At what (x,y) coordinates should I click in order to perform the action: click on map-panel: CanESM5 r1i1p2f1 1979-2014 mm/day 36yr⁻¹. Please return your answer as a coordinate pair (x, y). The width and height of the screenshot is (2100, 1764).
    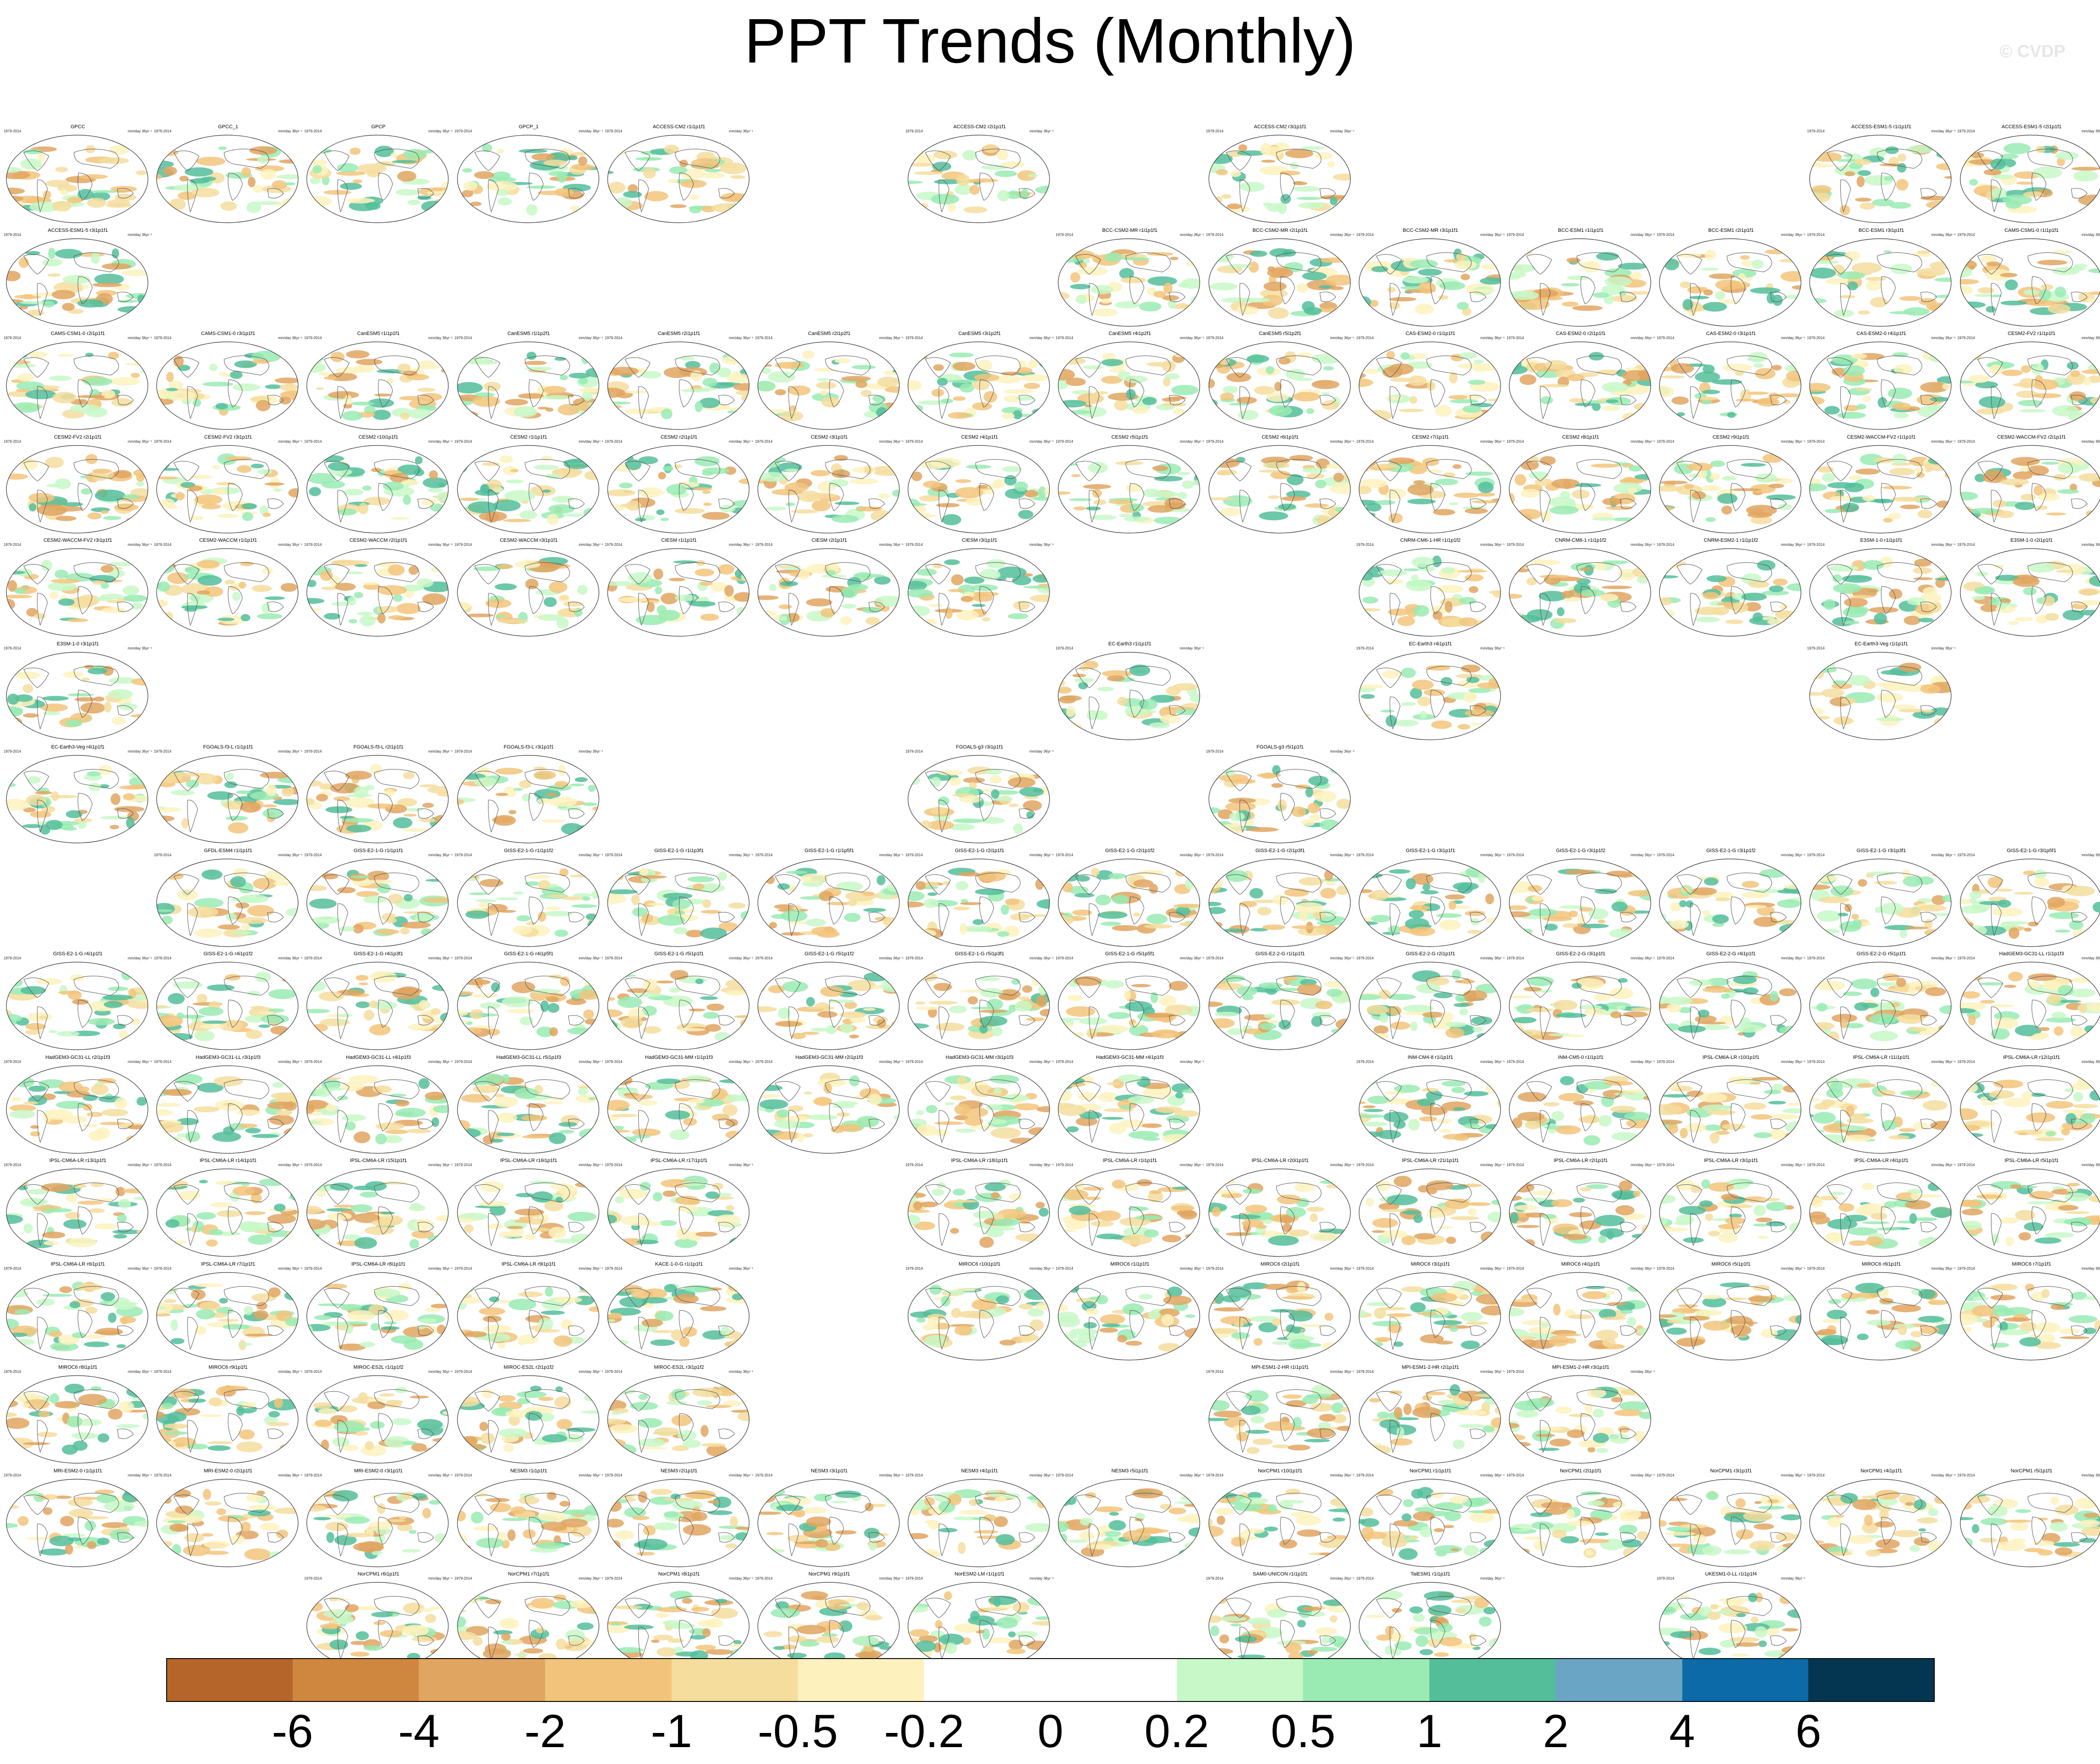
    Looking at the image, I should click on (529, 380).